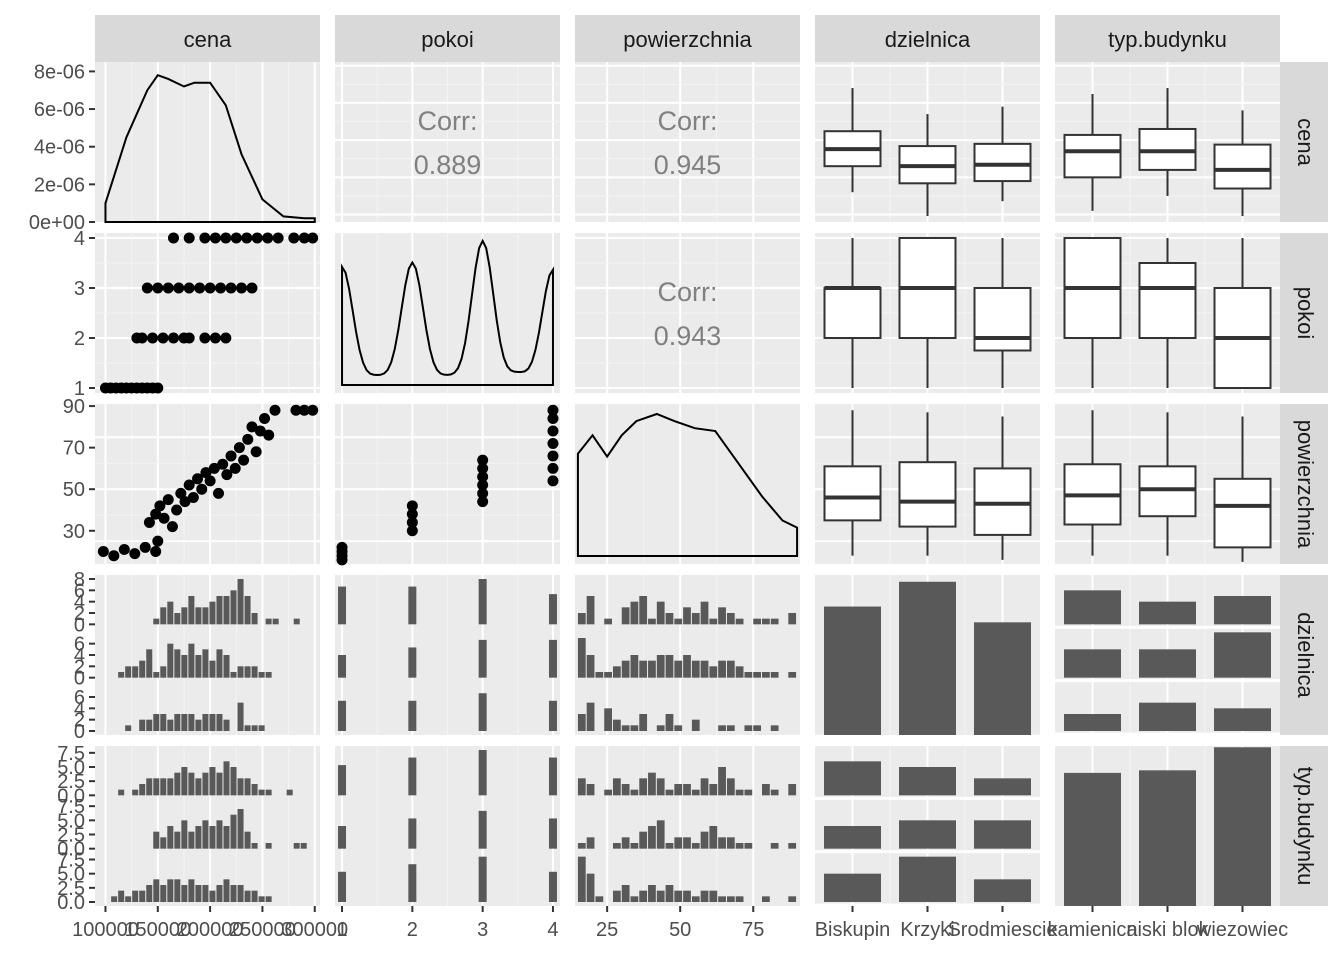  What do you see at coordinates (853, 930) in the screenshot?
I see `x-tick-label: Biskupin` at bounding box center [853, 930].